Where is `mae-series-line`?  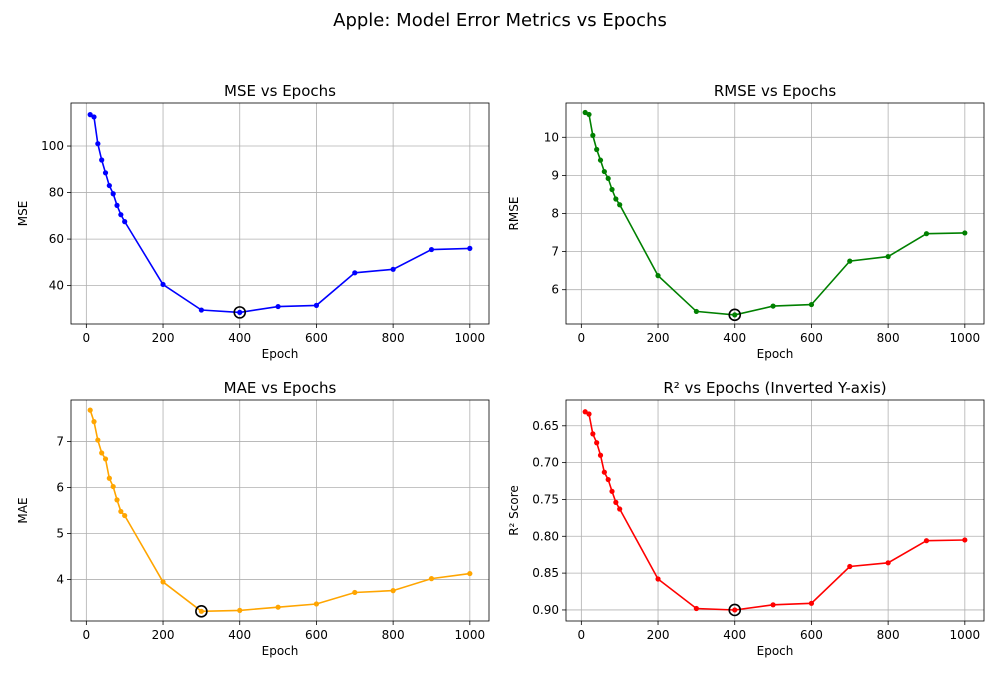
mae-series-line is located at coordinates (279, 511).